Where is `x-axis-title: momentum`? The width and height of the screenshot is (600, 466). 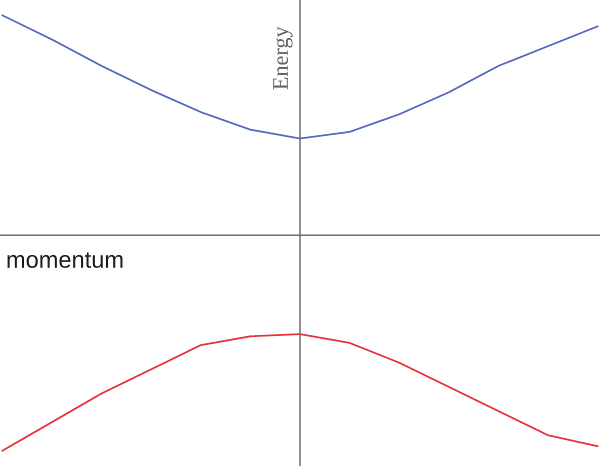 x-axis-title: momentum is located at coordinates (65, 260).